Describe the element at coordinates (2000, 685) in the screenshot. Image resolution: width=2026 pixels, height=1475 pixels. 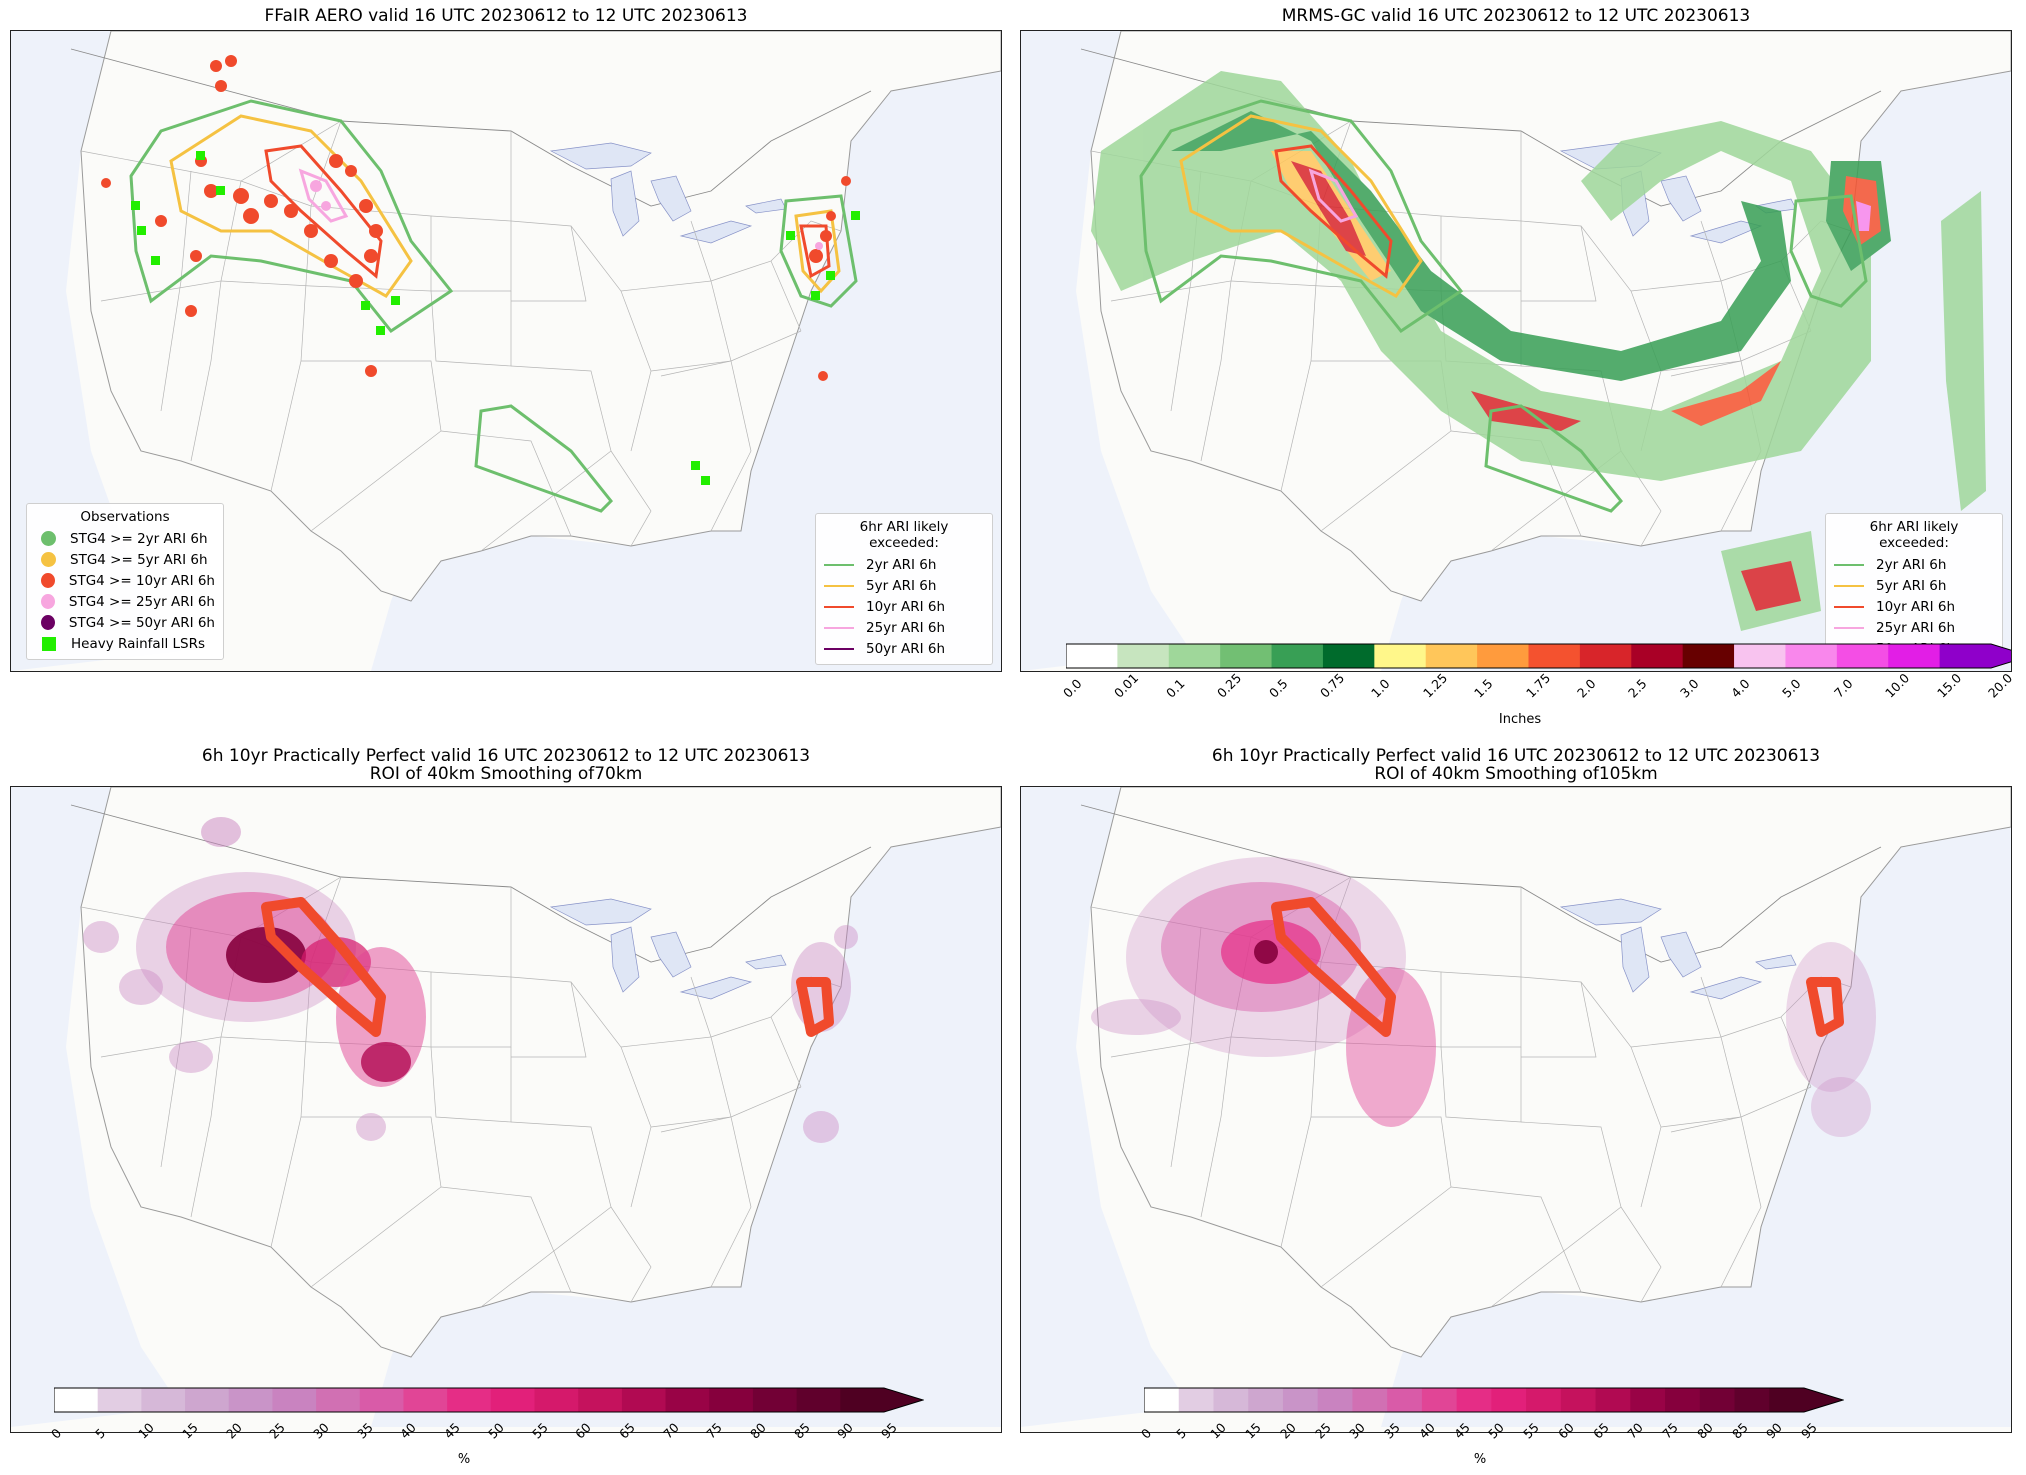
I see `colorbar-tick-label: 20.0` at that location.